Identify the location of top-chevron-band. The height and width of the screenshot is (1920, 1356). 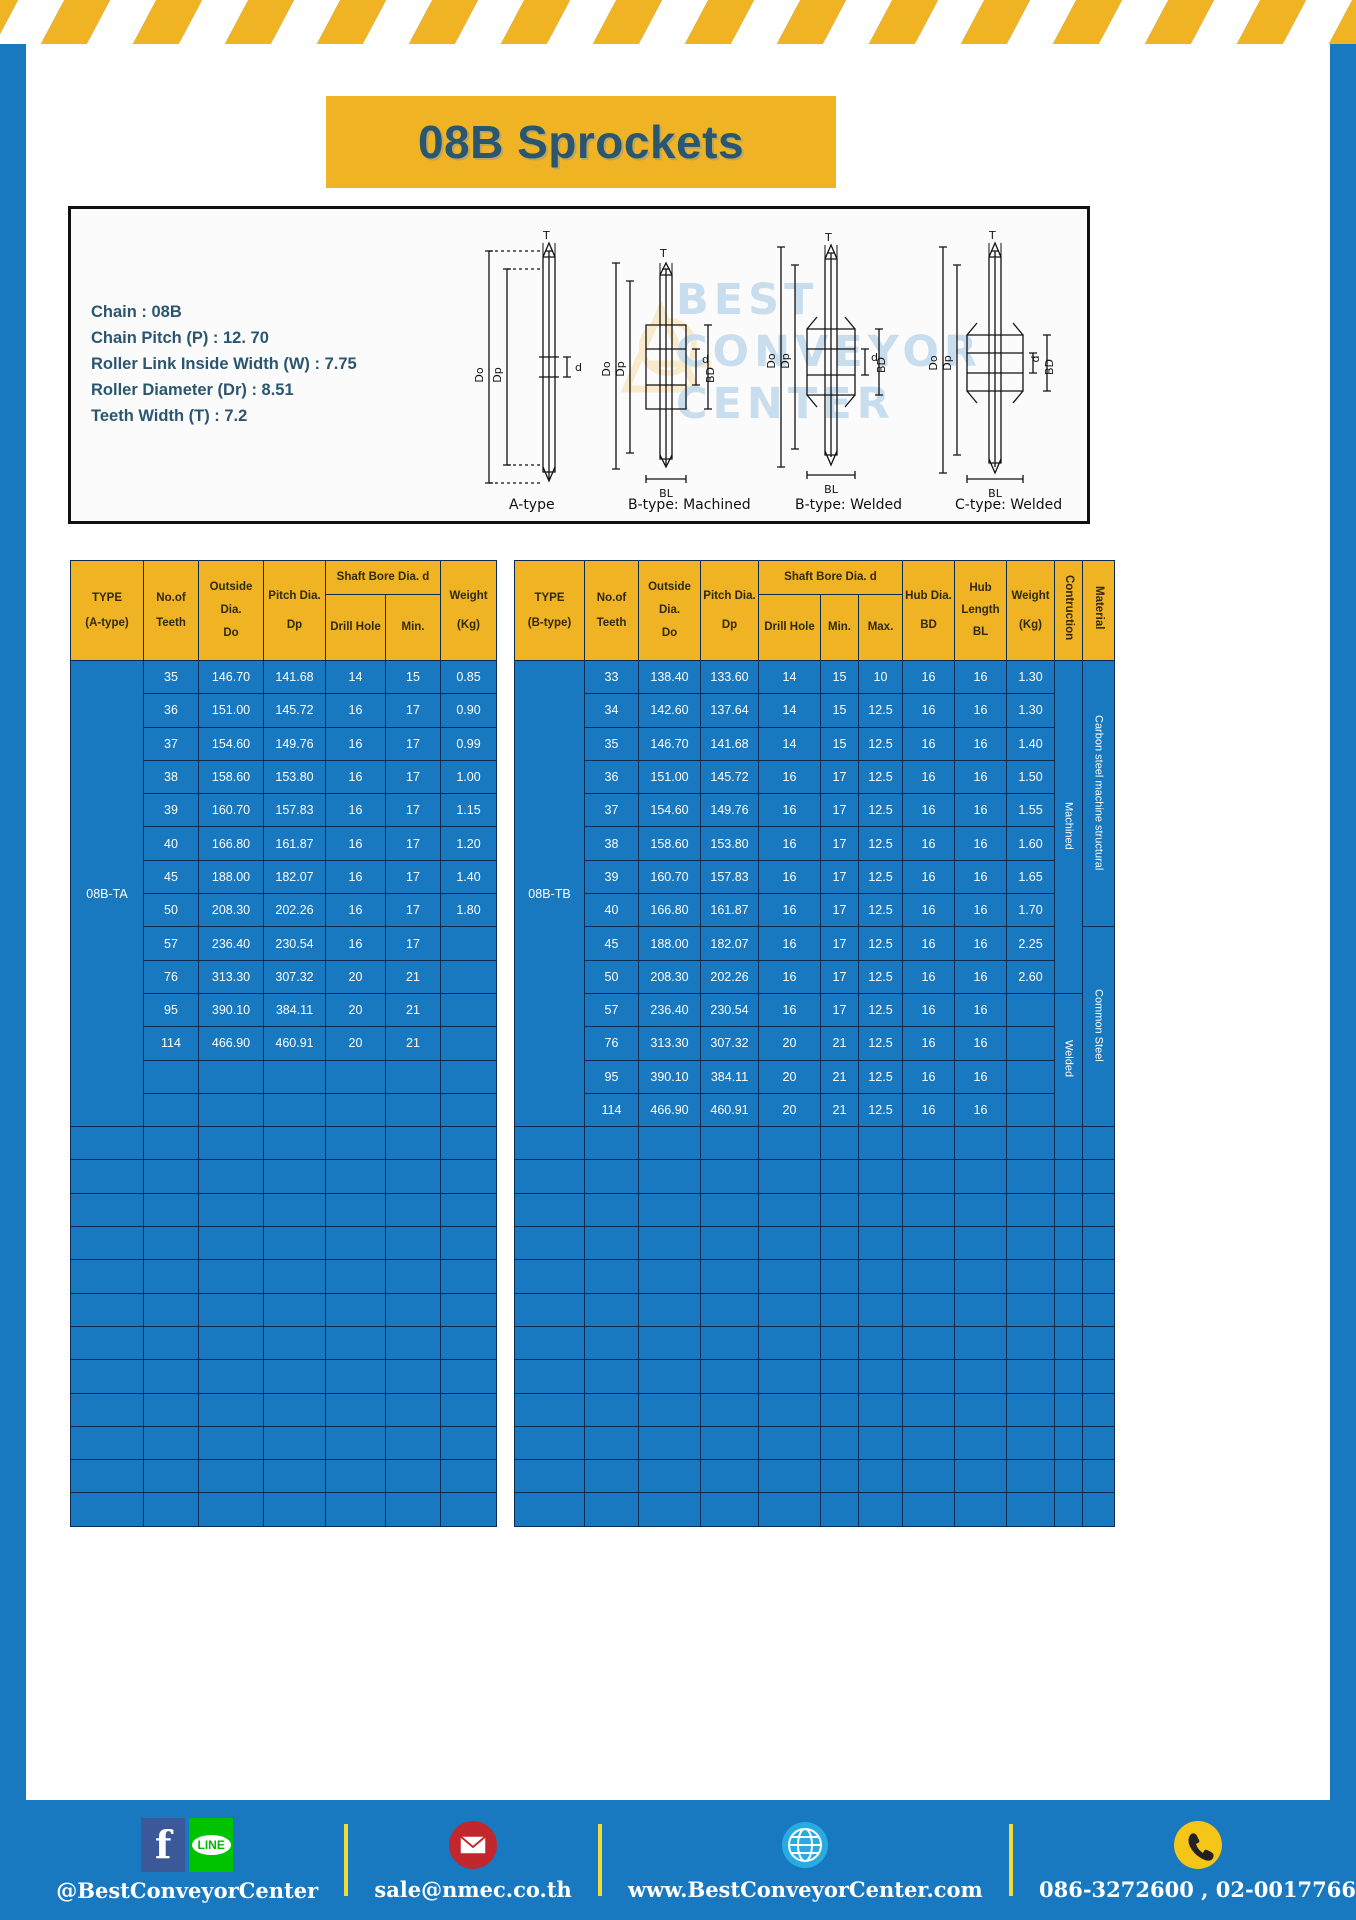
(678, 22).